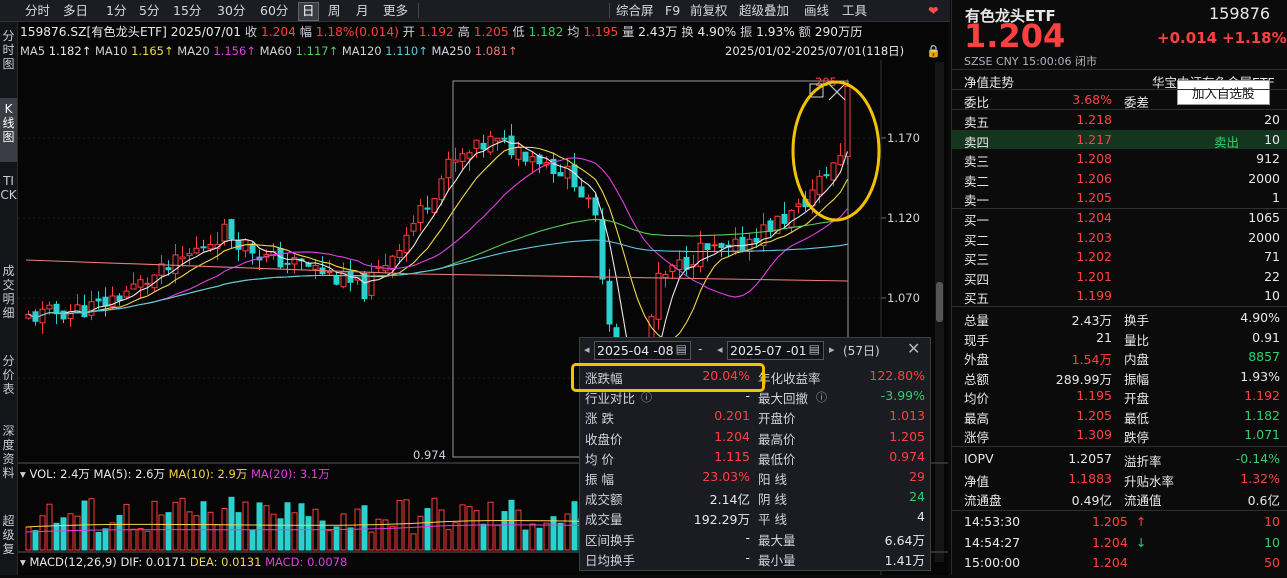  I want to click on tick-price: 1.205, so click(1110, 521).